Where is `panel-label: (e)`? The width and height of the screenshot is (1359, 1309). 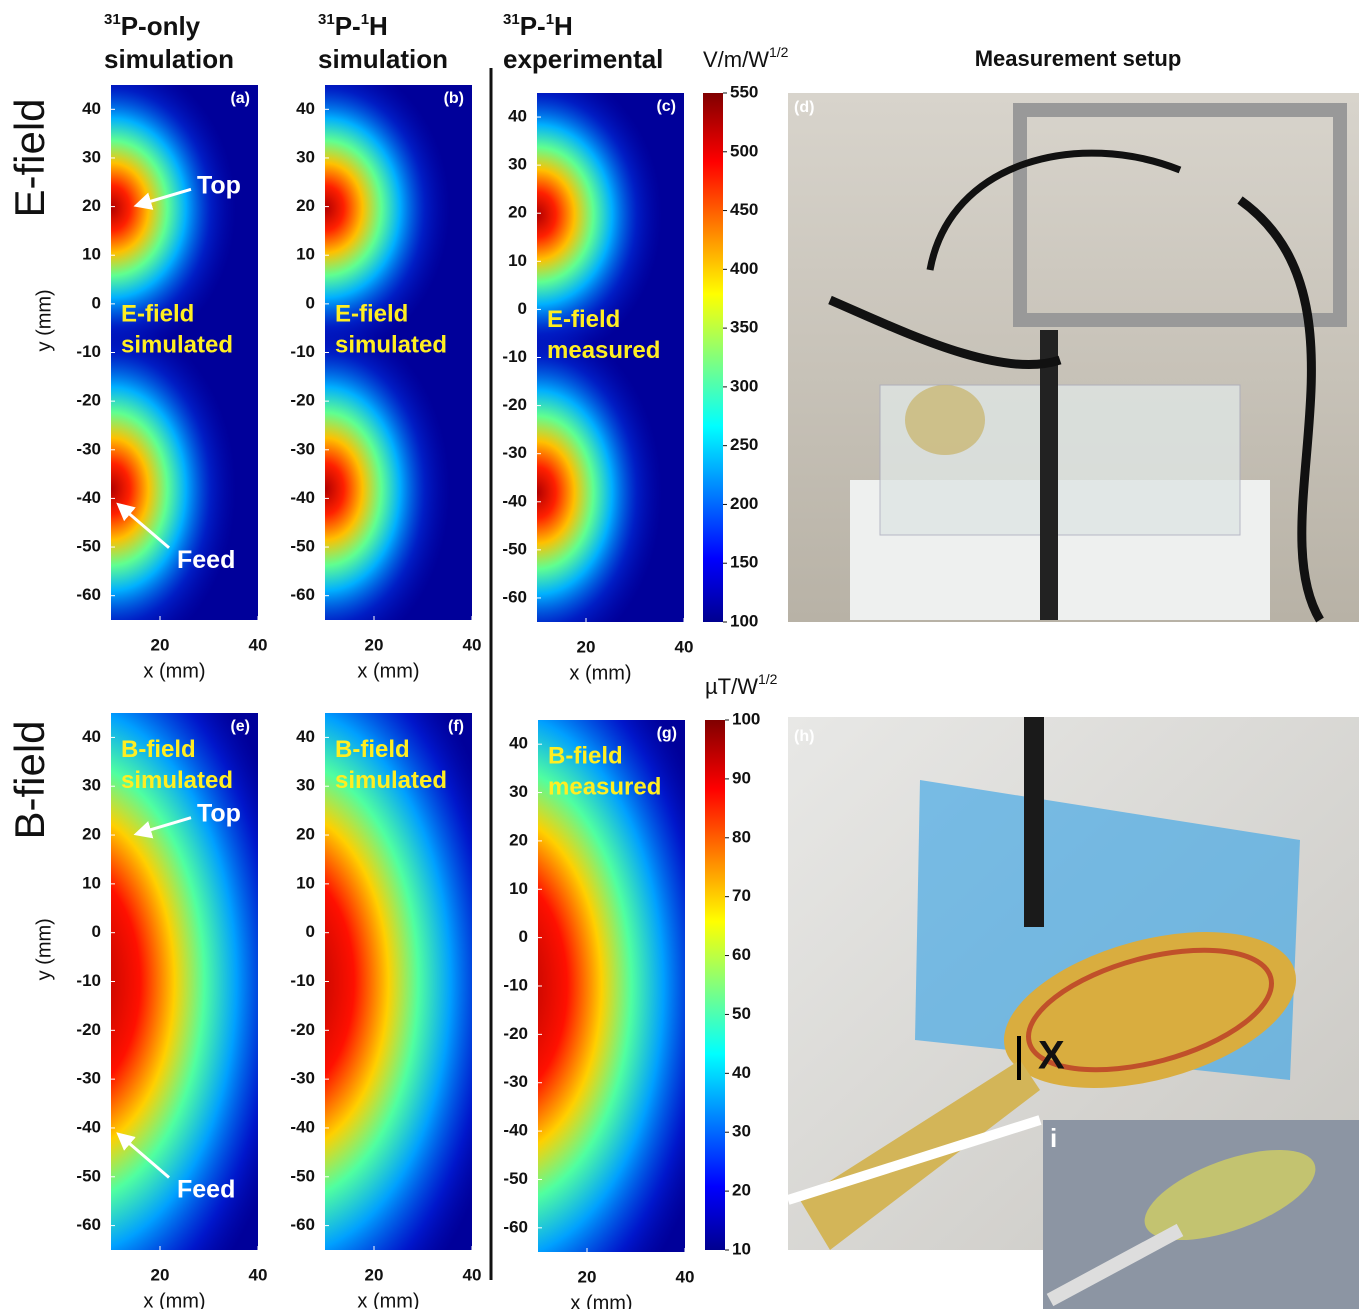
panel-label: (e) is located at coordinates (240, 726).